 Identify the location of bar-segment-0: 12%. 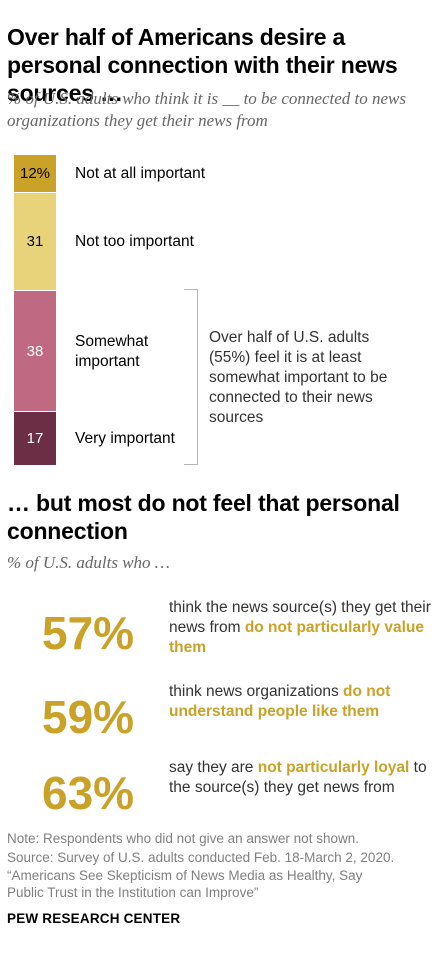
(35, 174).